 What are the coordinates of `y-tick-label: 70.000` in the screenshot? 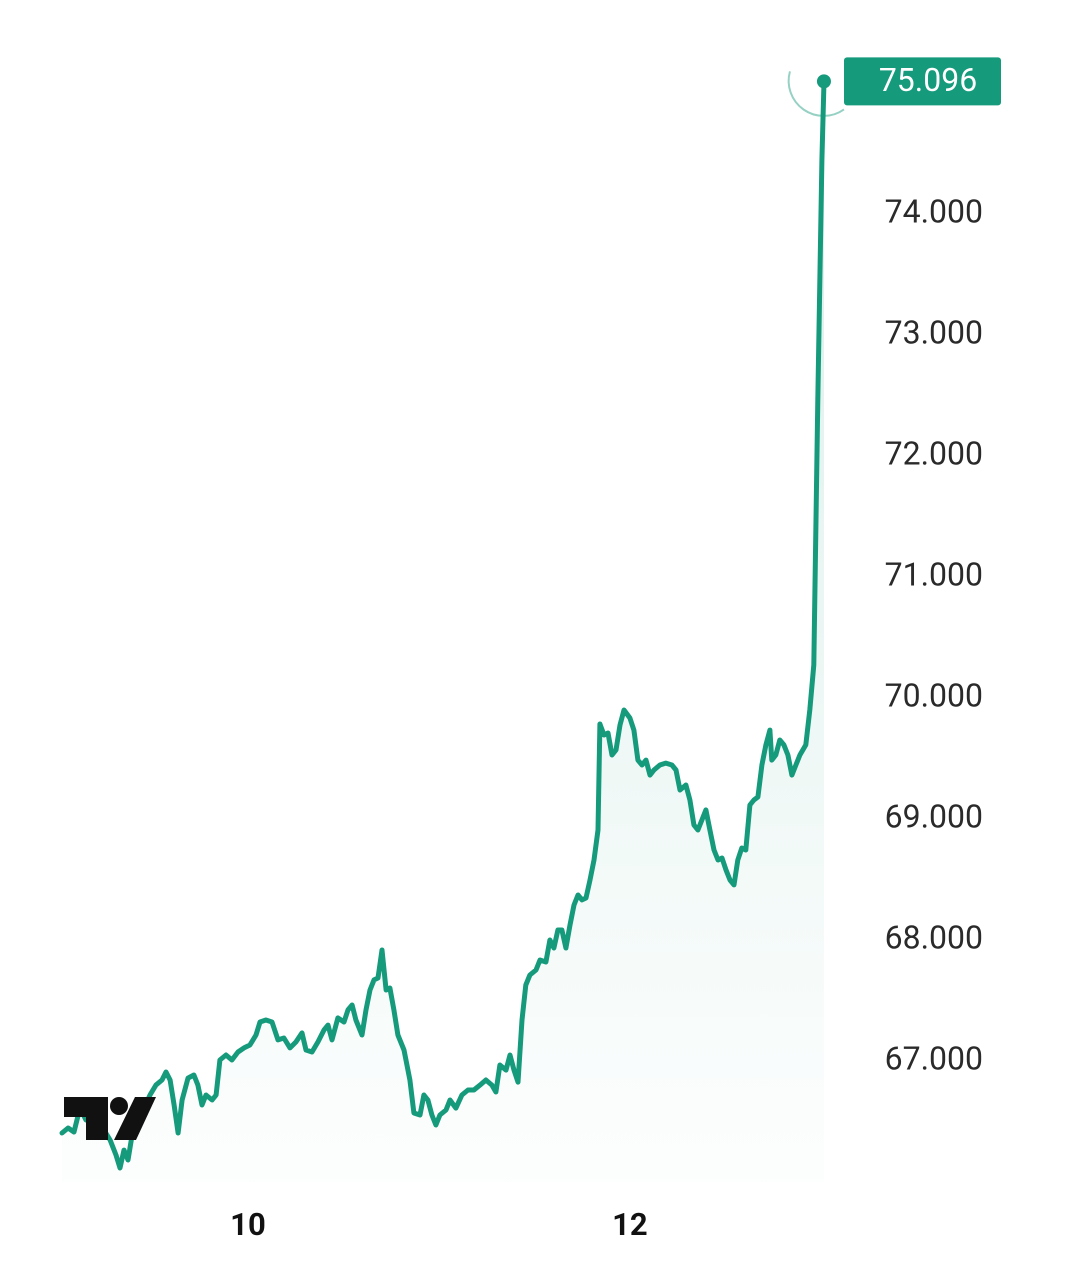 It's located at (934, 695).